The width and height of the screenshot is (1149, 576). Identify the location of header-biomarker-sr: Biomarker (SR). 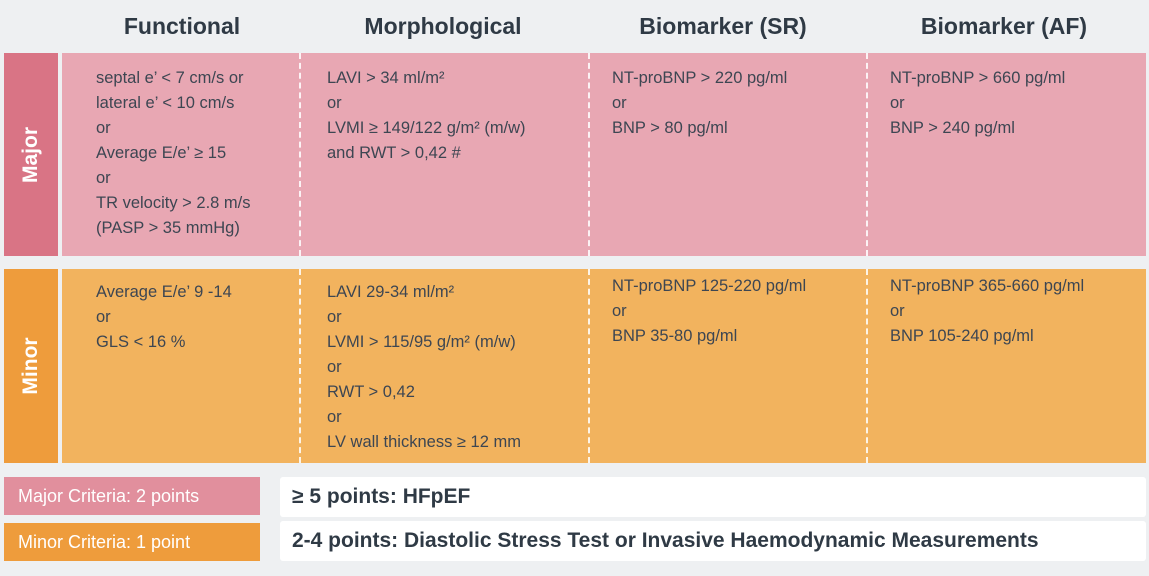
(723, 26).